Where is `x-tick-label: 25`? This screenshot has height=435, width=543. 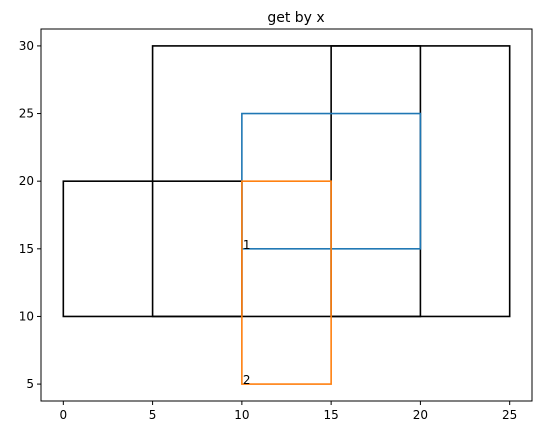 x-tick-label: 25 is located at coordinates (509, 415).